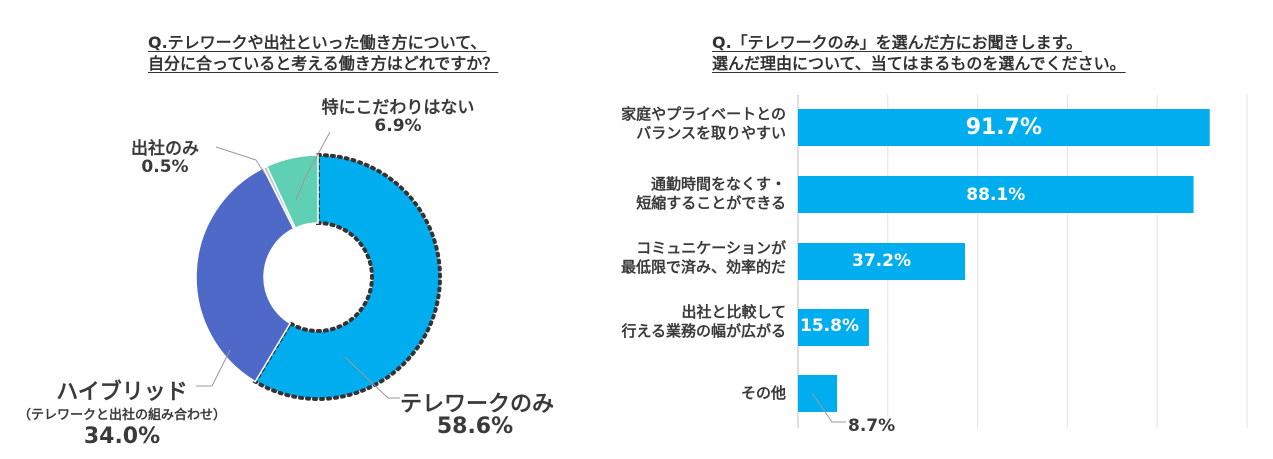  I want to click on label-office-only: 出社のみ, so click(165, 149).